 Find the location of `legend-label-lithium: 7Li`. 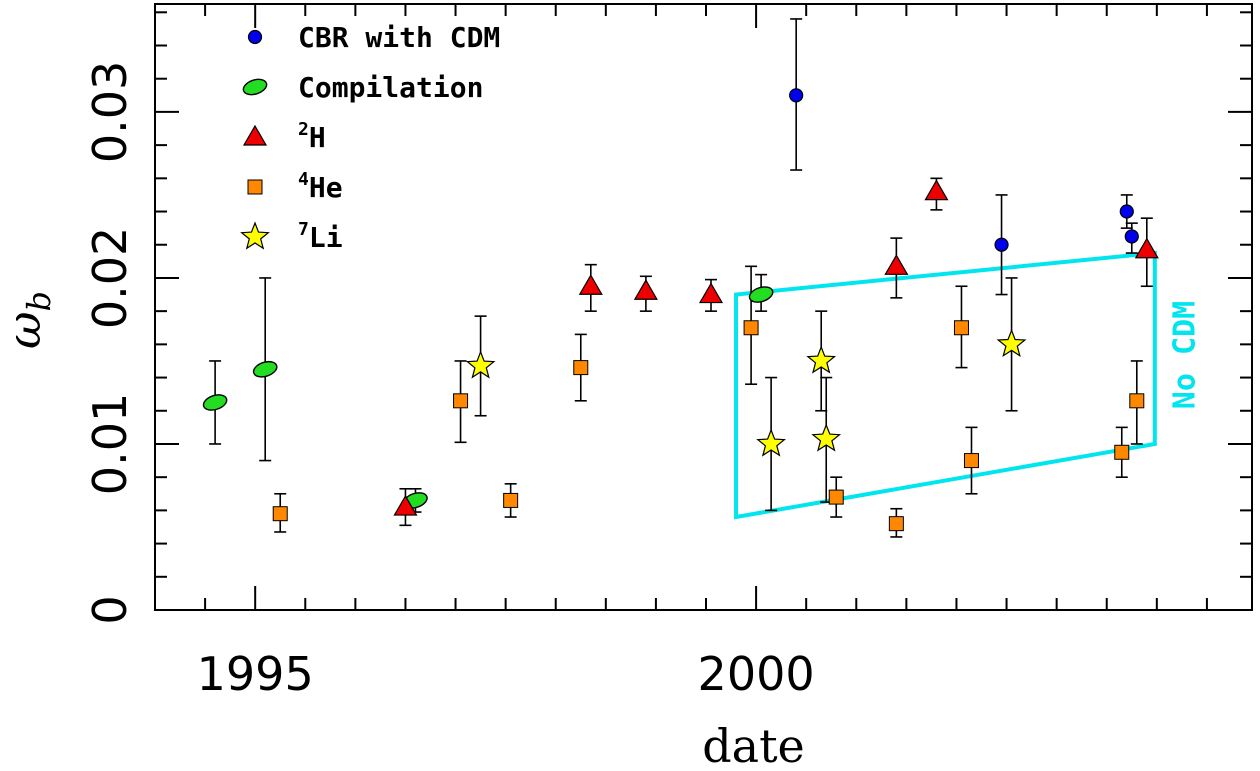

legend-label-lithium: 7Li is located at coordinates (320, 236).